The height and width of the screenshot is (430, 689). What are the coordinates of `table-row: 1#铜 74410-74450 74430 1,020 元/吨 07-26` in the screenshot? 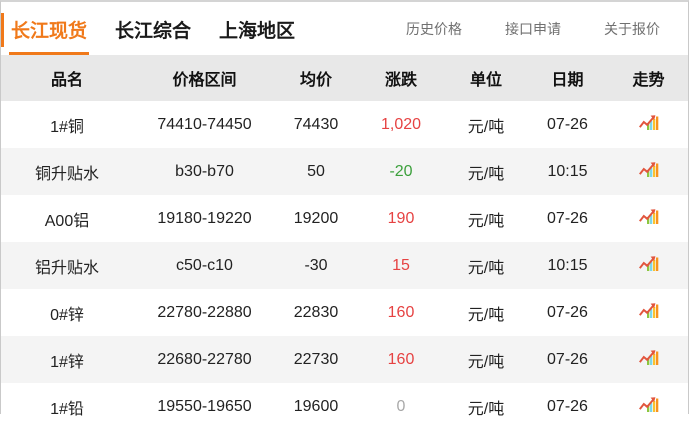 It's located at (344, 124).